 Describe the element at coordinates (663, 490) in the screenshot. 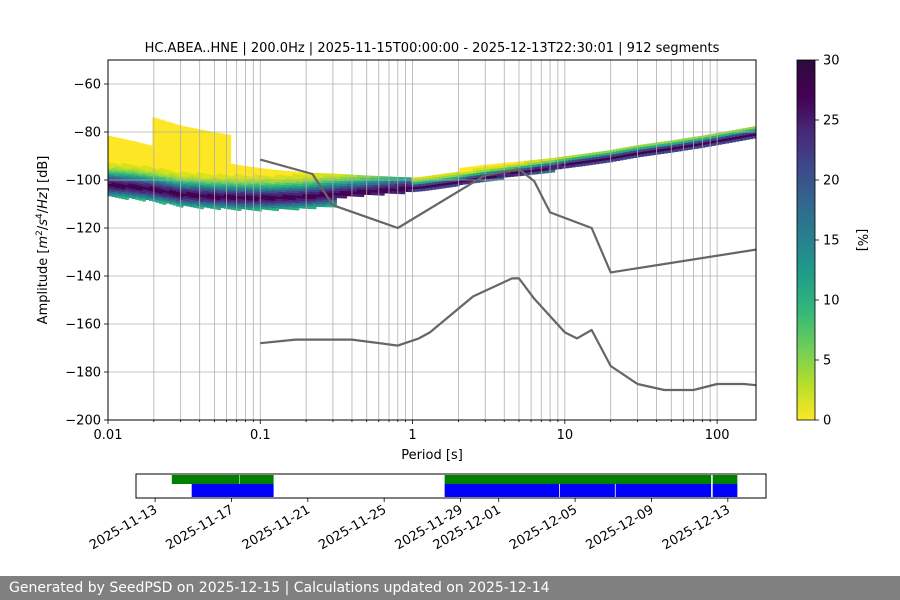

I see `availability-span` at that location.